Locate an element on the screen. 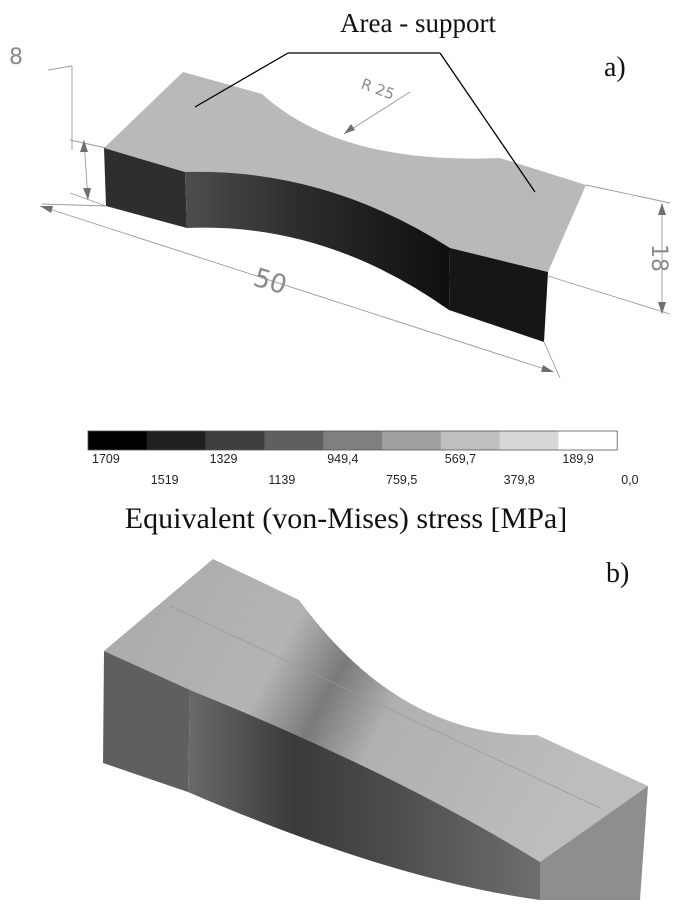 The image size is (693, 906). legend-colorbar is located at coordinates (352, 440).